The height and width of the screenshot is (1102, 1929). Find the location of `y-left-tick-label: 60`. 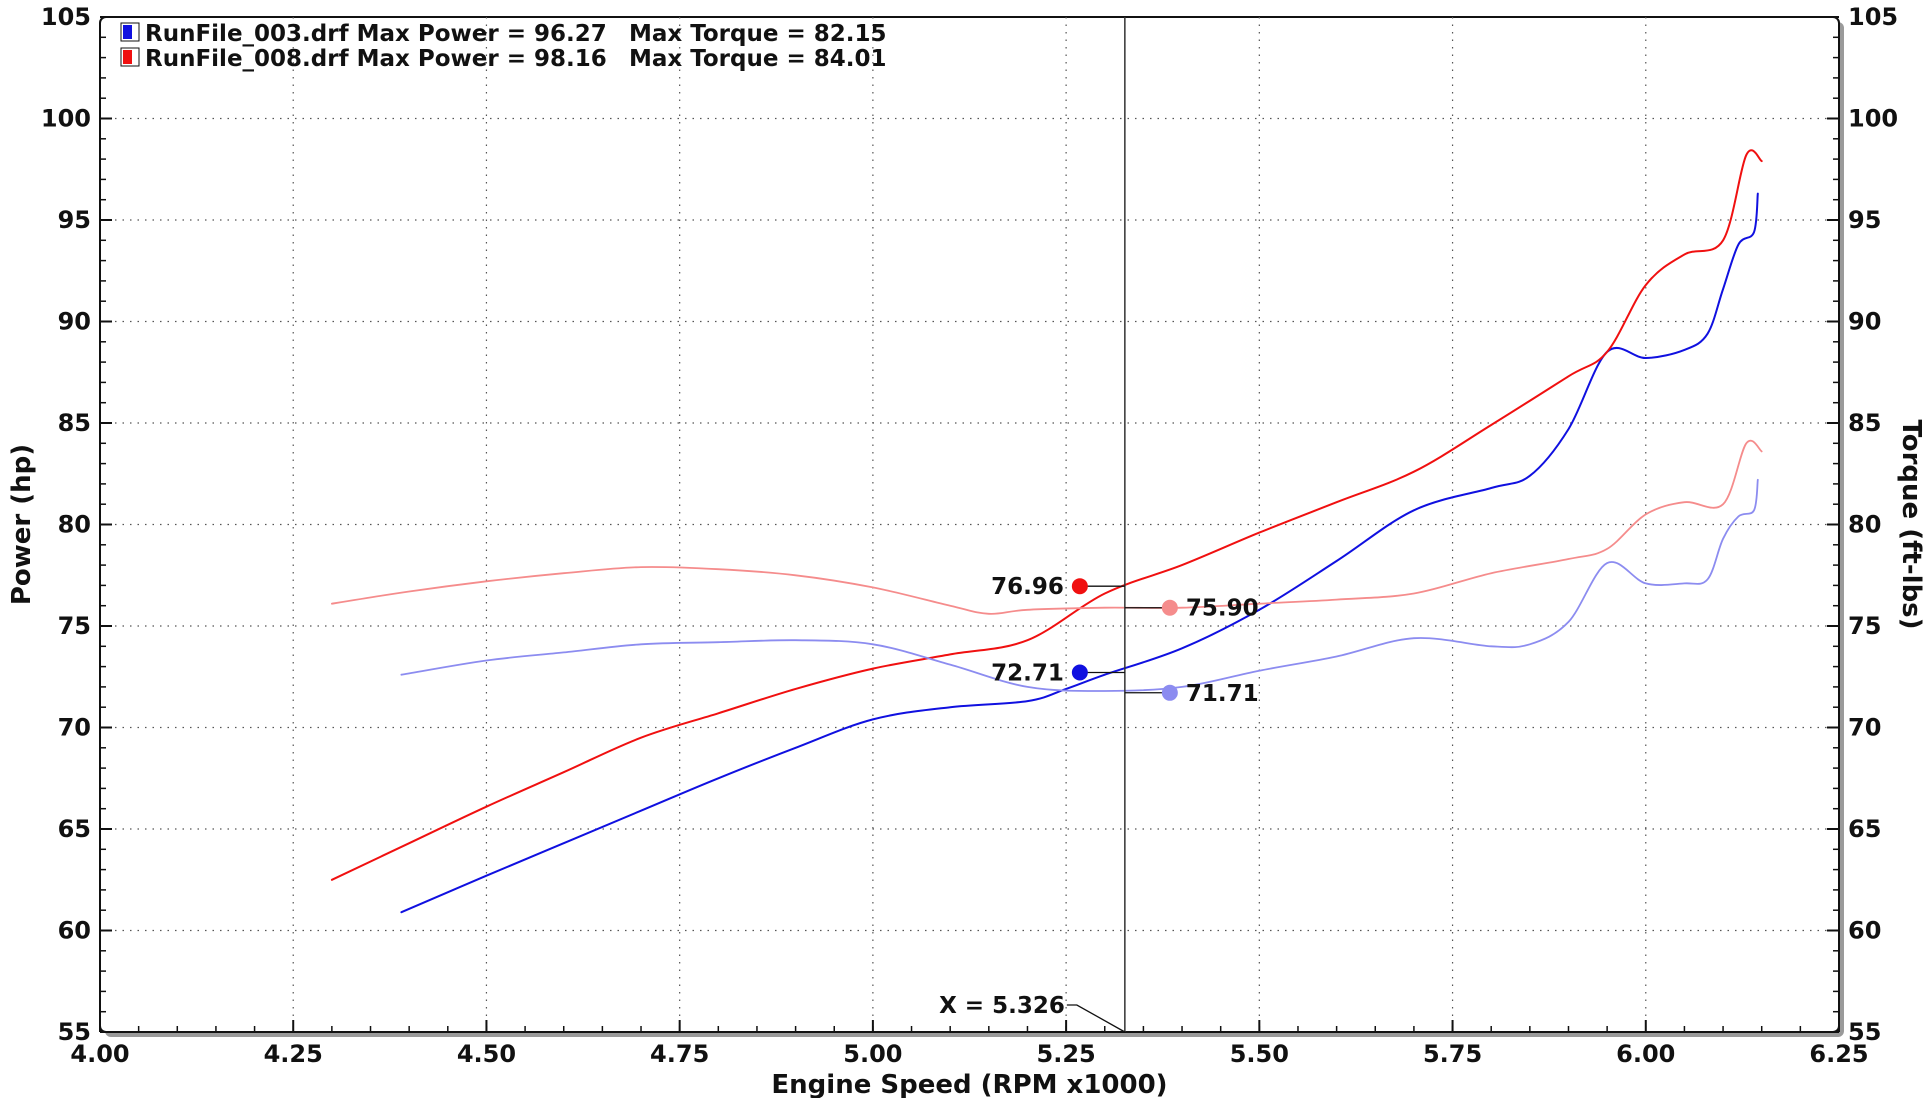

y-left-tick-label: 60 is located at coordinates (74, 931).